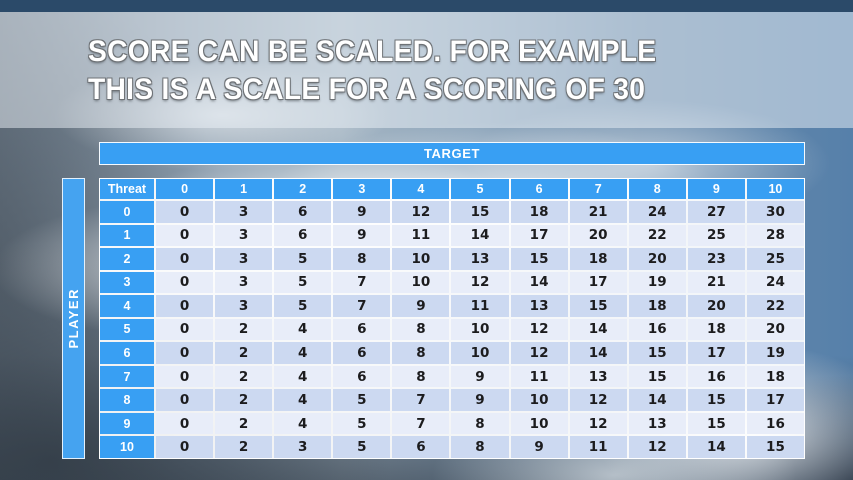 The height and width of the screenshot is (480, 853). What do you see at coordinates (480, 447) in the screenshot?
I see `value-cell-r10-c5: 8` at bounding box center [480, 447].